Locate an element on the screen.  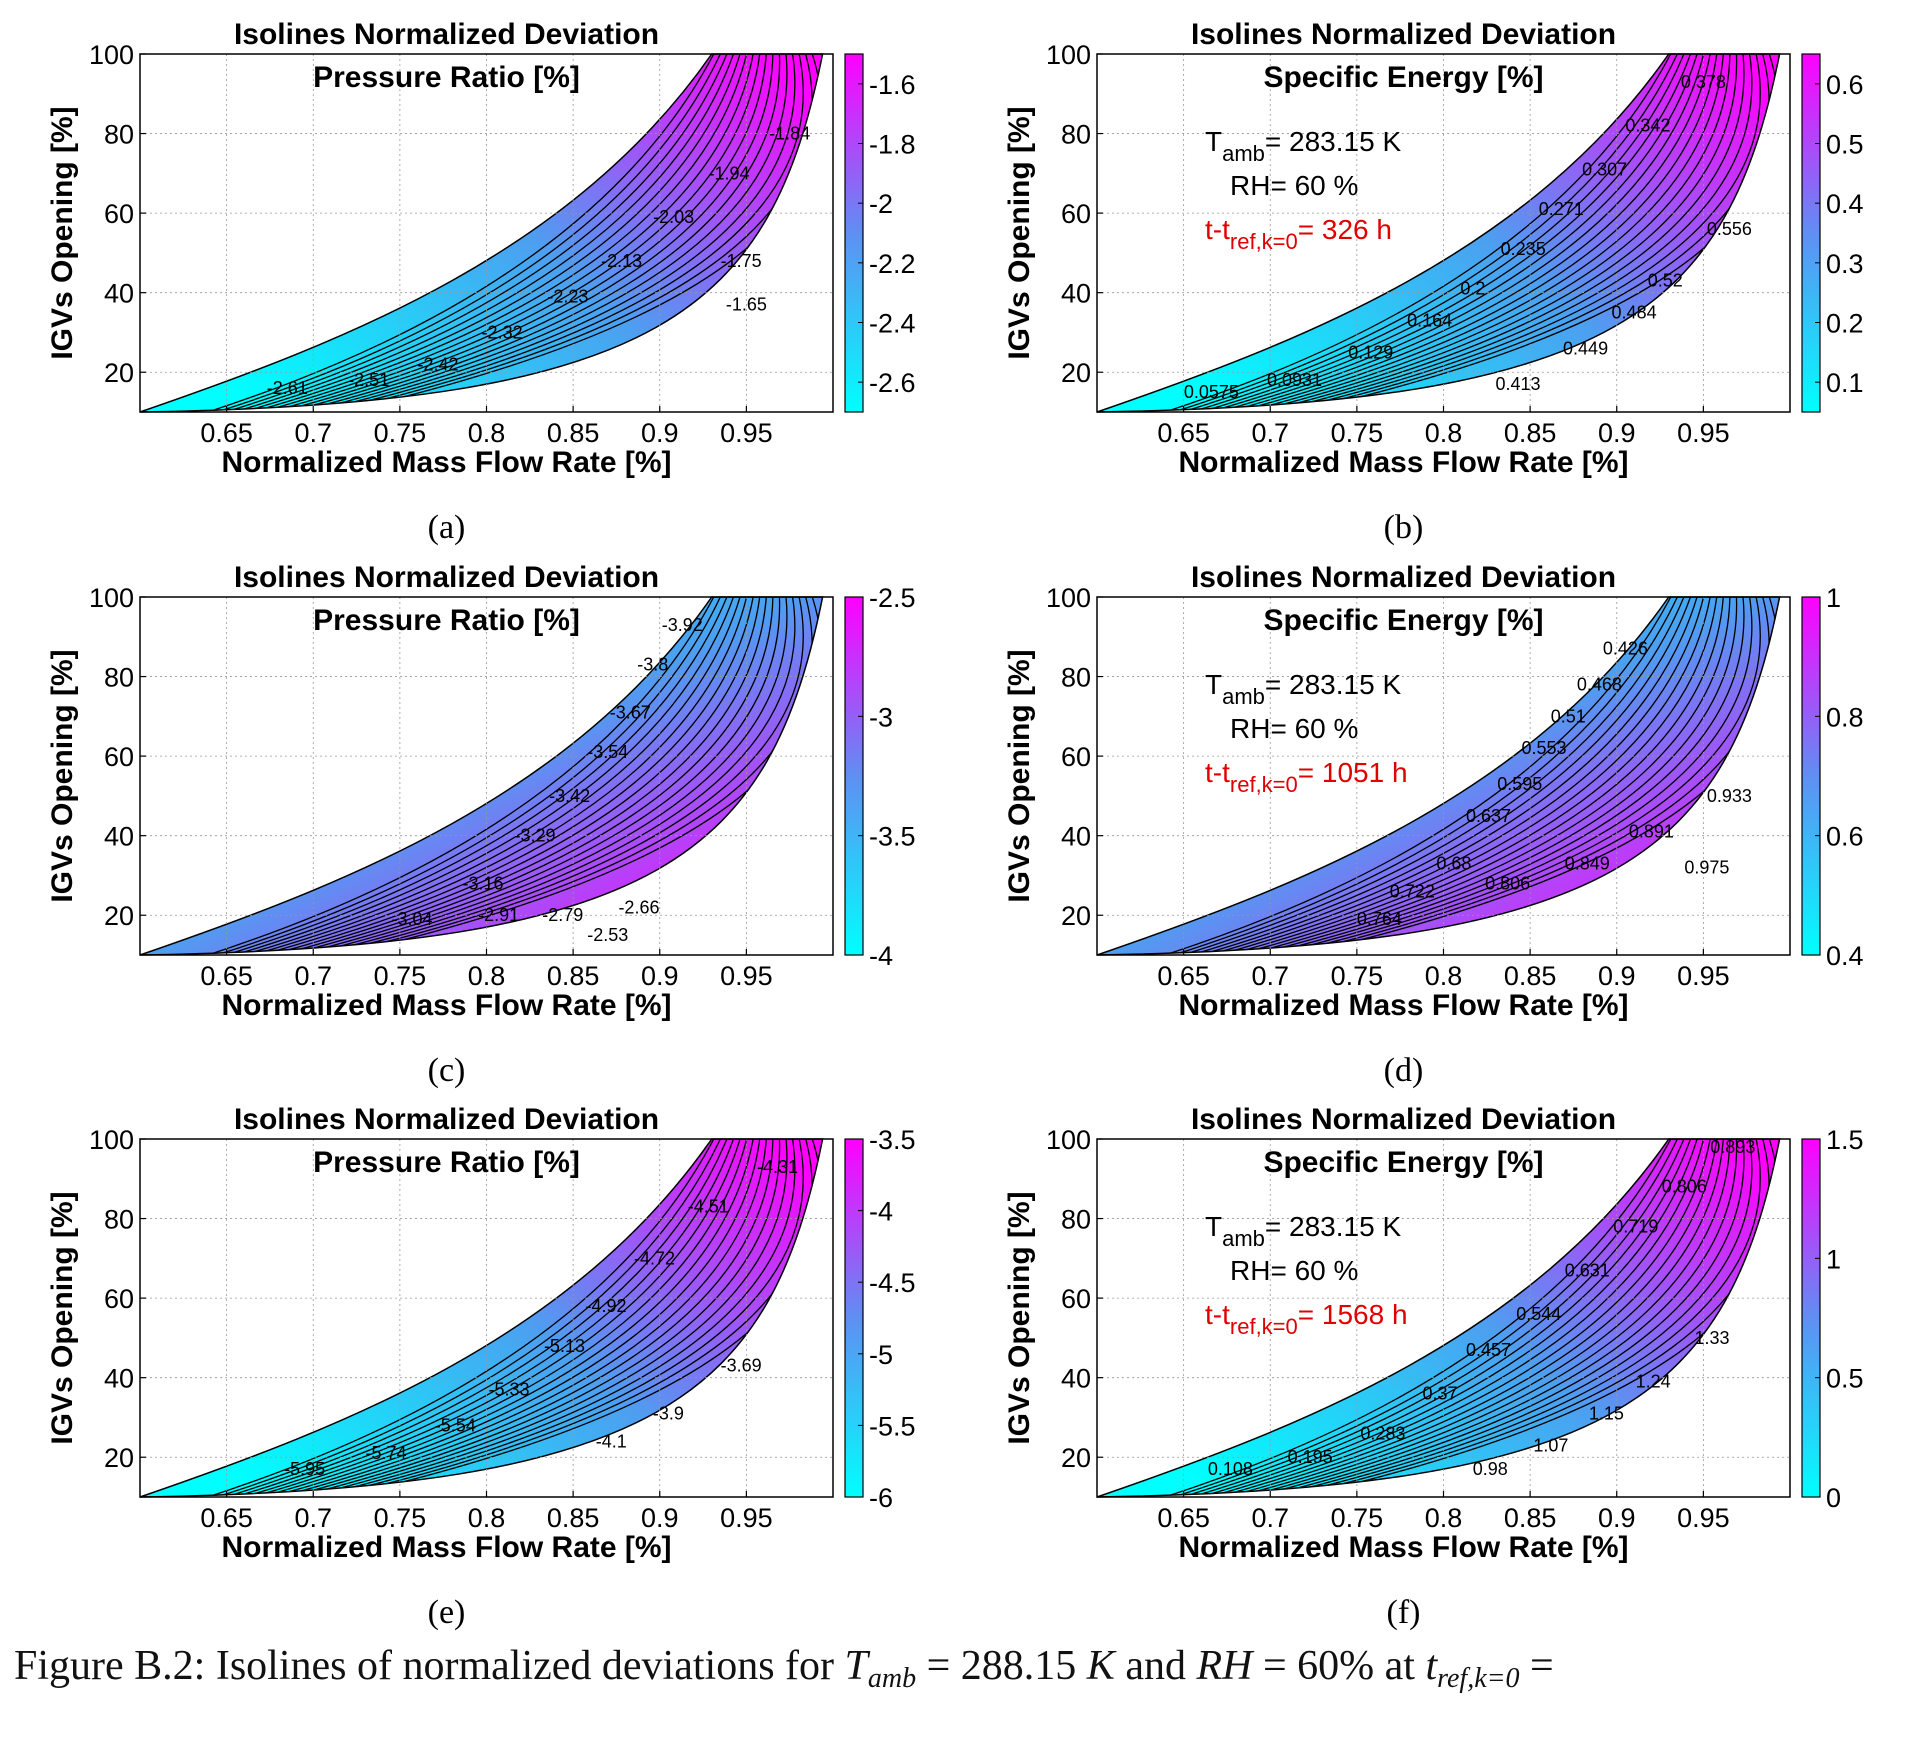
contour-label: 0.544 is located at coordinates (1538, 1314).